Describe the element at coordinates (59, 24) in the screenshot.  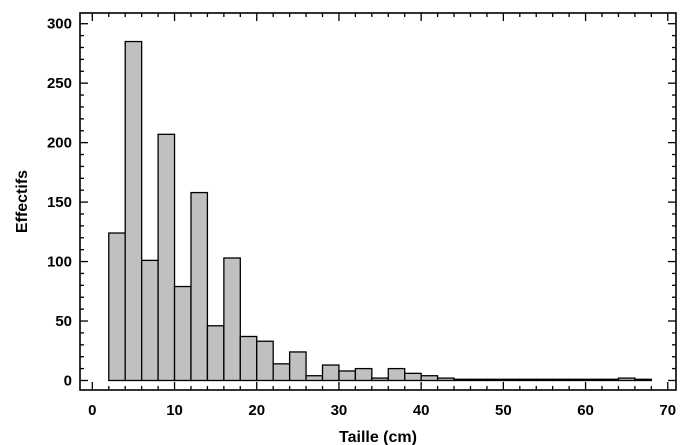
I see `y-tick-label: 300` at that location.